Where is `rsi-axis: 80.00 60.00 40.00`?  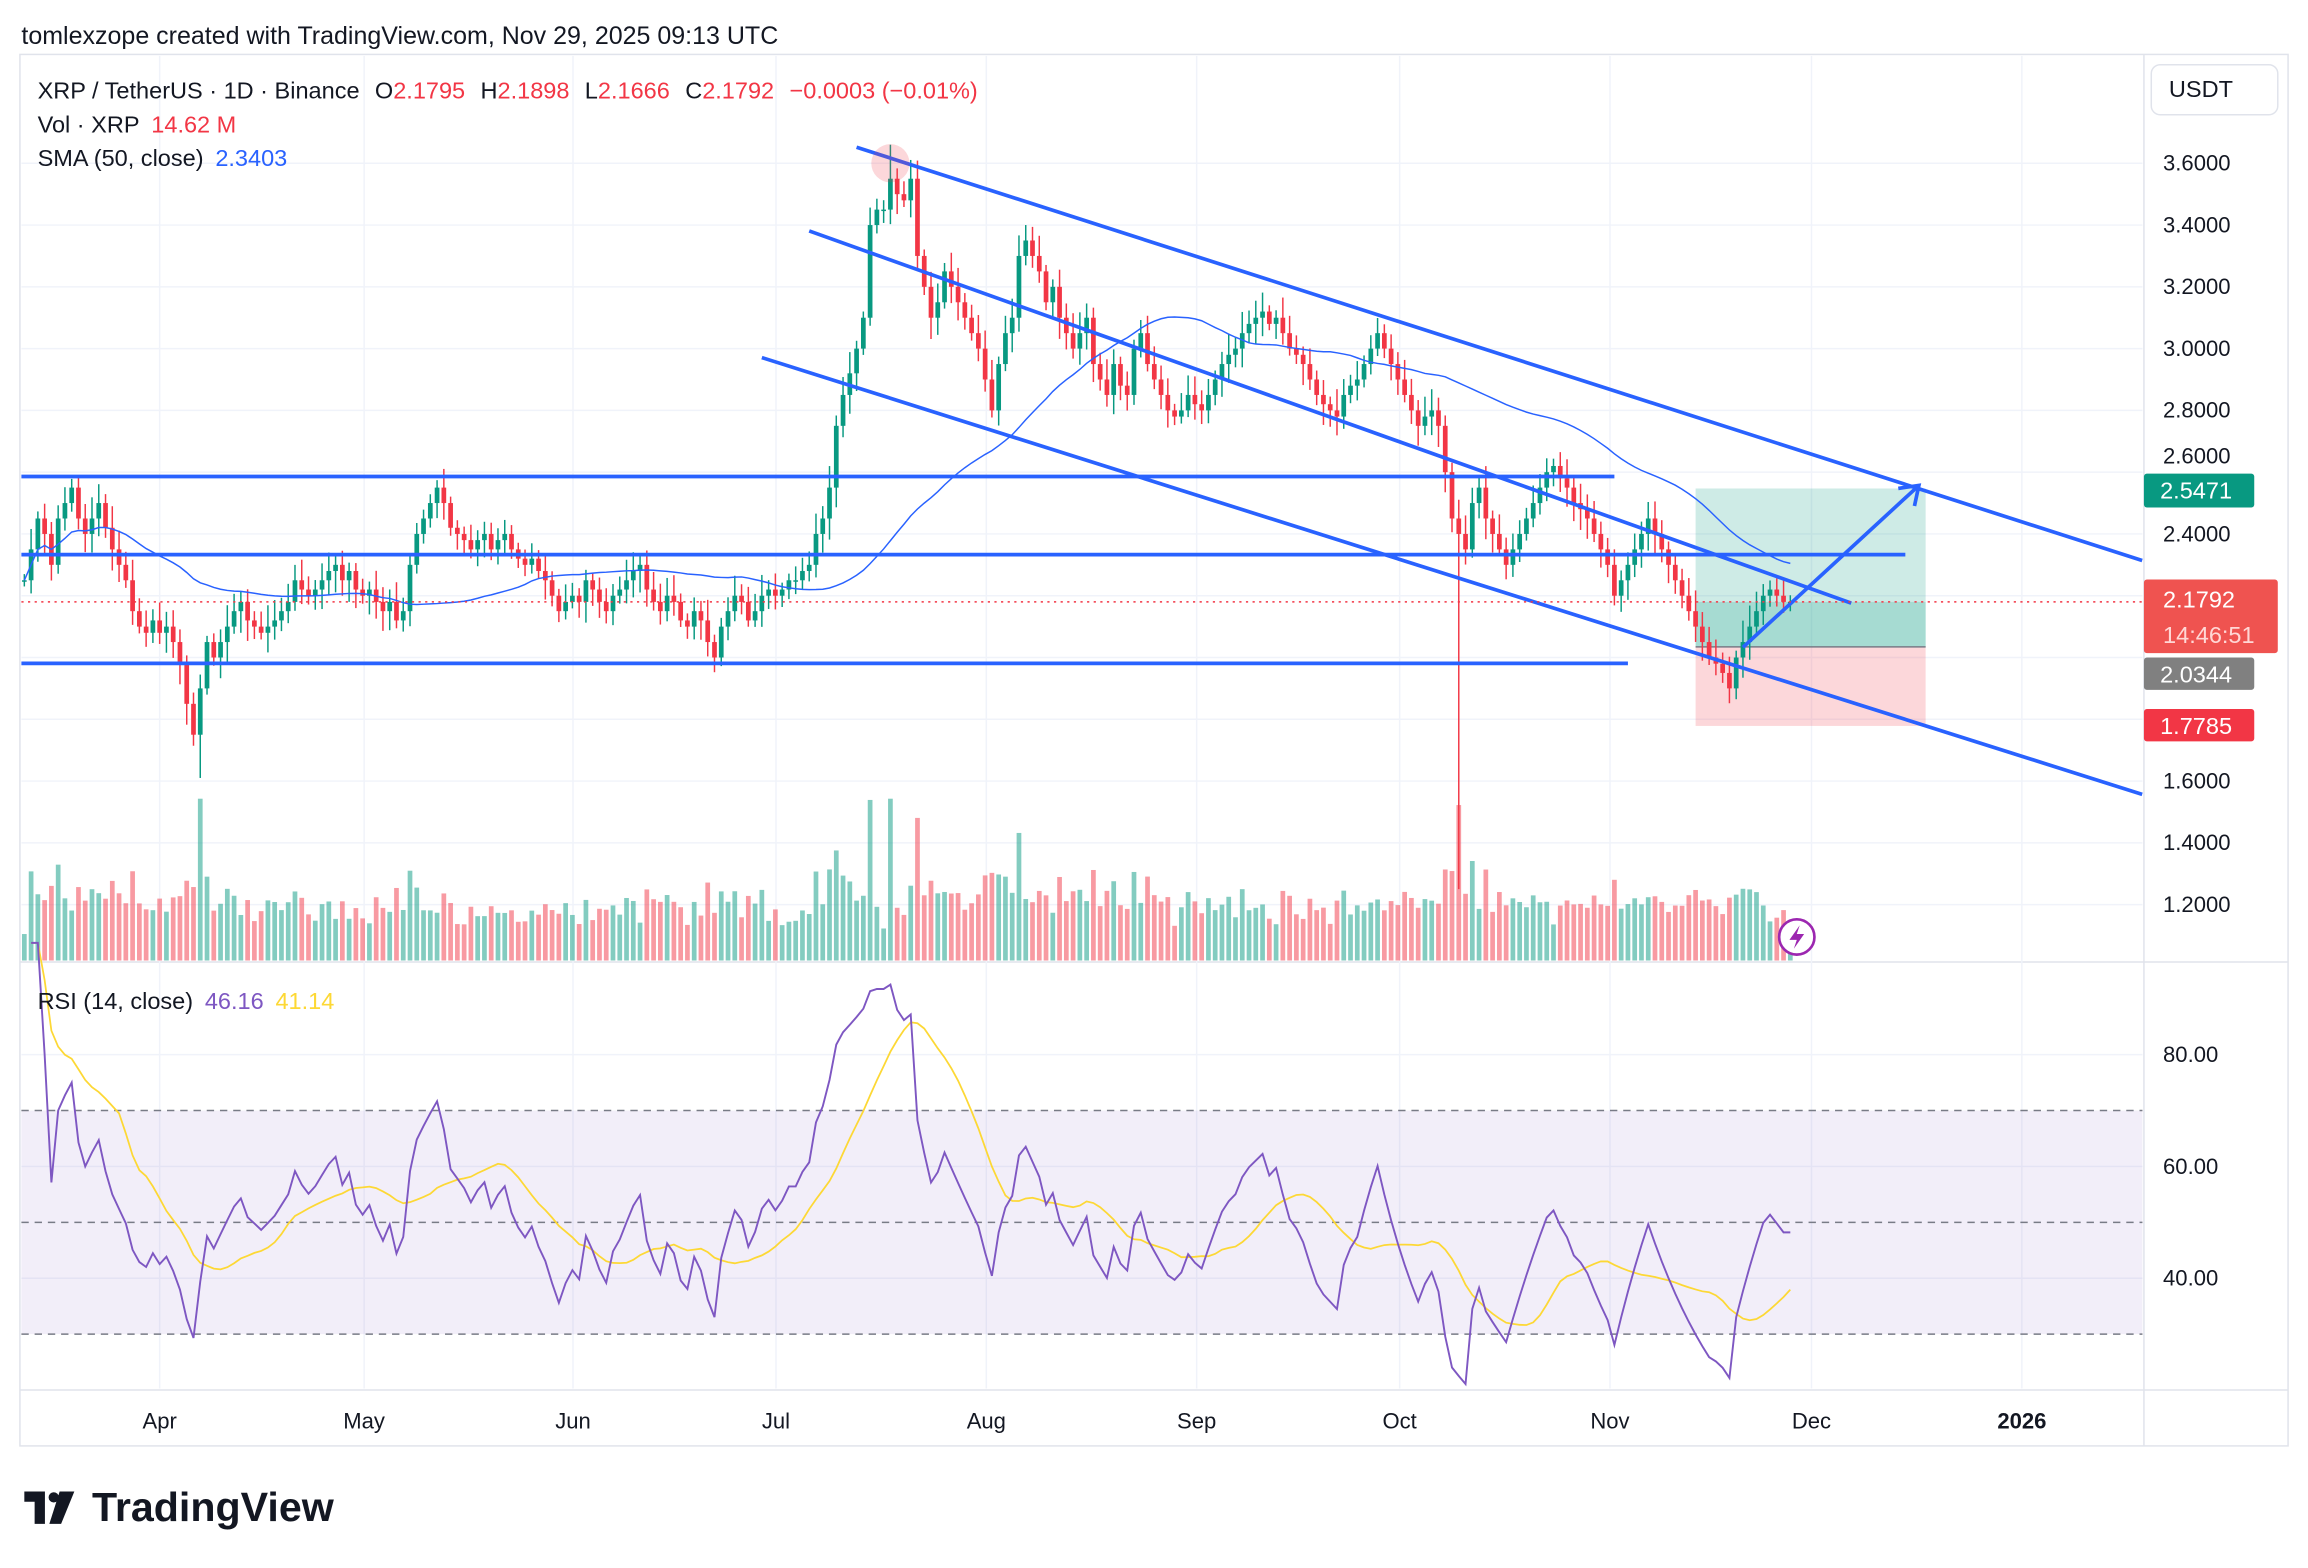
rsi-axis: 80.00 60.00 40.00 is located at coordinates (2190, 1166).